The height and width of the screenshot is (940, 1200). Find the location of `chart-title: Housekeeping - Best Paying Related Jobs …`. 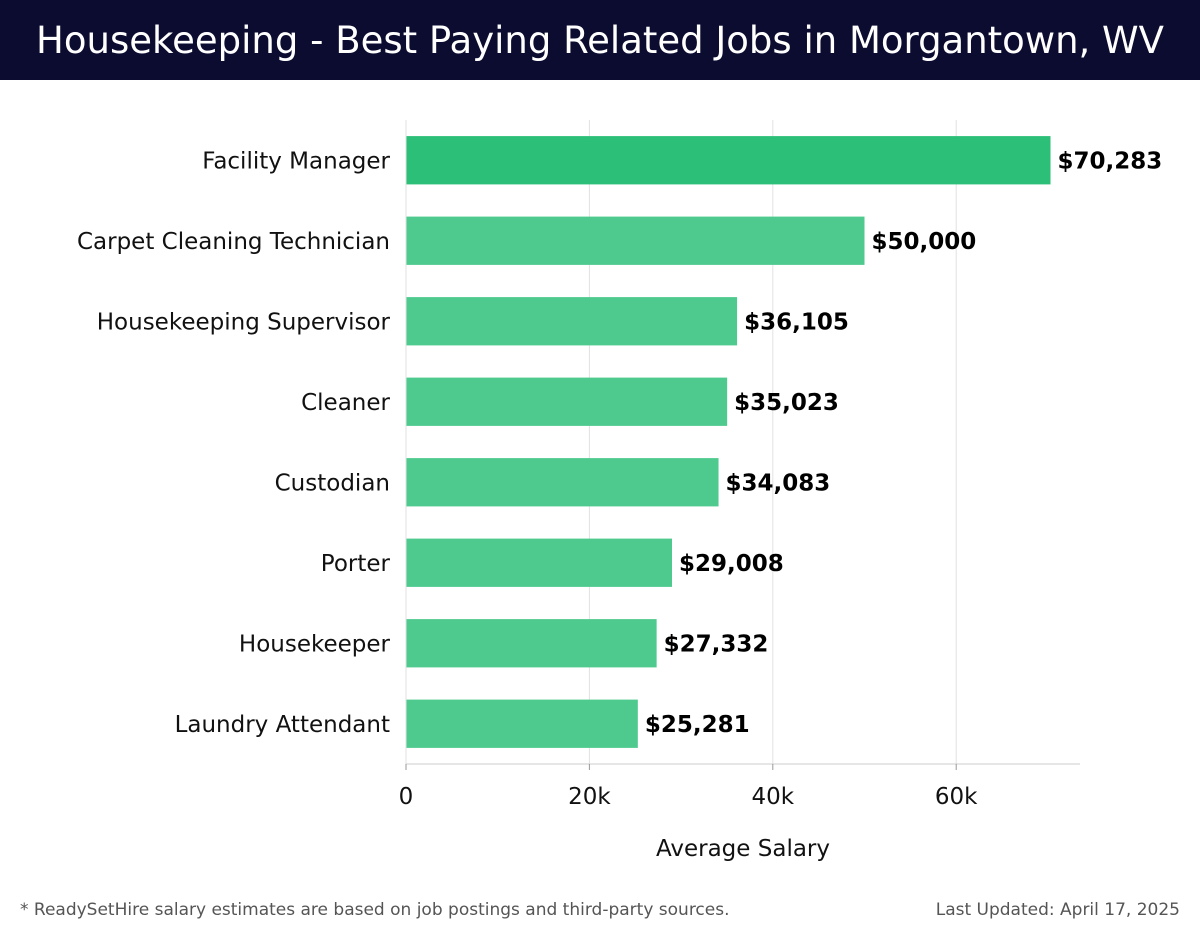

chart-title: Housekeeping - Best Paying Related Jobs … is located at coordinates (600, 40).